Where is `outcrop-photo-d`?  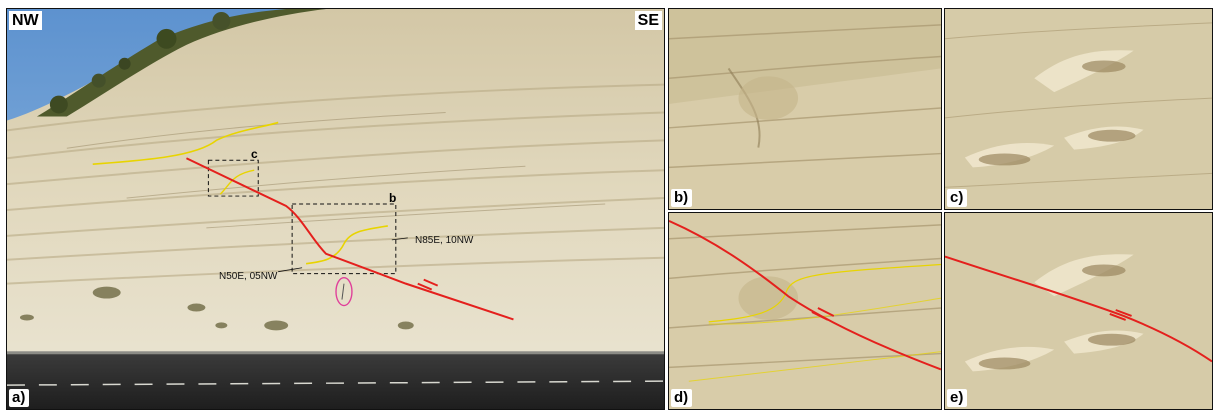 outcrop-photo-d is located at coordinates (805, 311).